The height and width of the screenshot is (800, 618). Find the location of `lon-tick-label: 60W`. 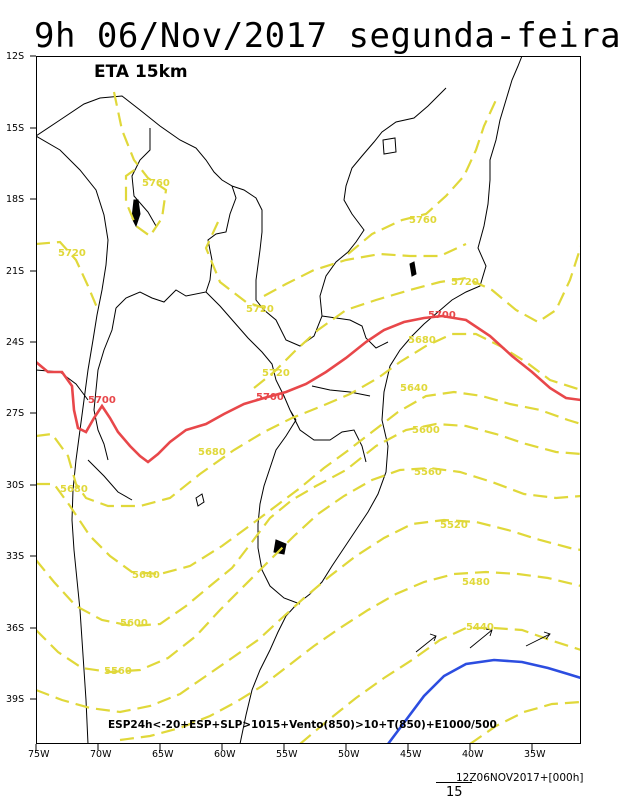

lon-tick-label: 60W is located at coordinates (225, 754).